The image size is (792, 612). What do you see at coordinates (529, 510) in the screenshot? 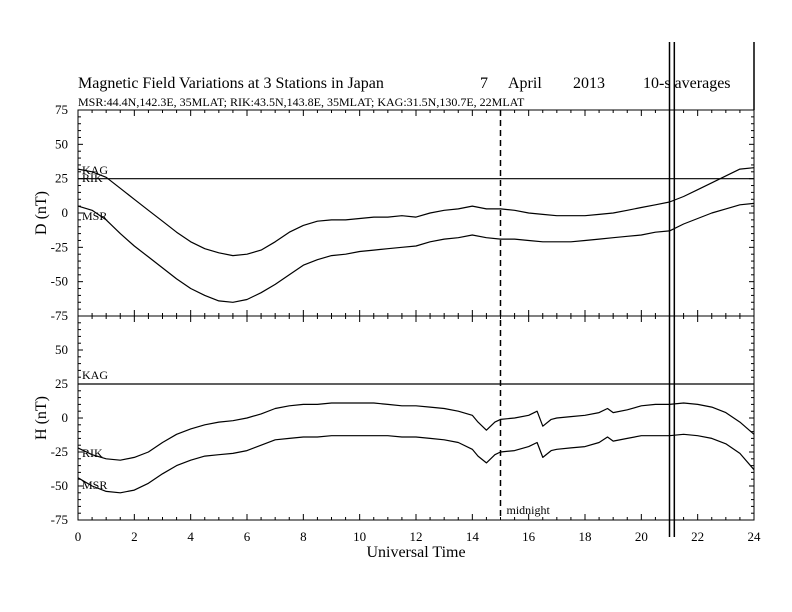
I see `midnight-label: midnight` at bounding box center [529, 510].